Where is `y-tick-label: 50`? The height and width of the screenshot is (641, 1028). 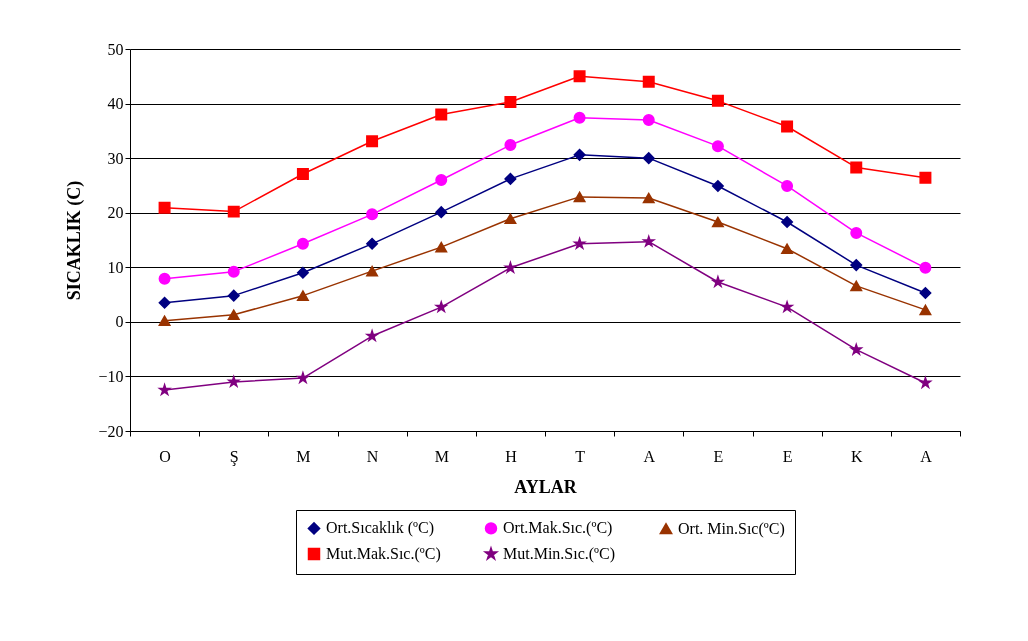
y-tick-label: 50 is located at coordinates (115, 49).